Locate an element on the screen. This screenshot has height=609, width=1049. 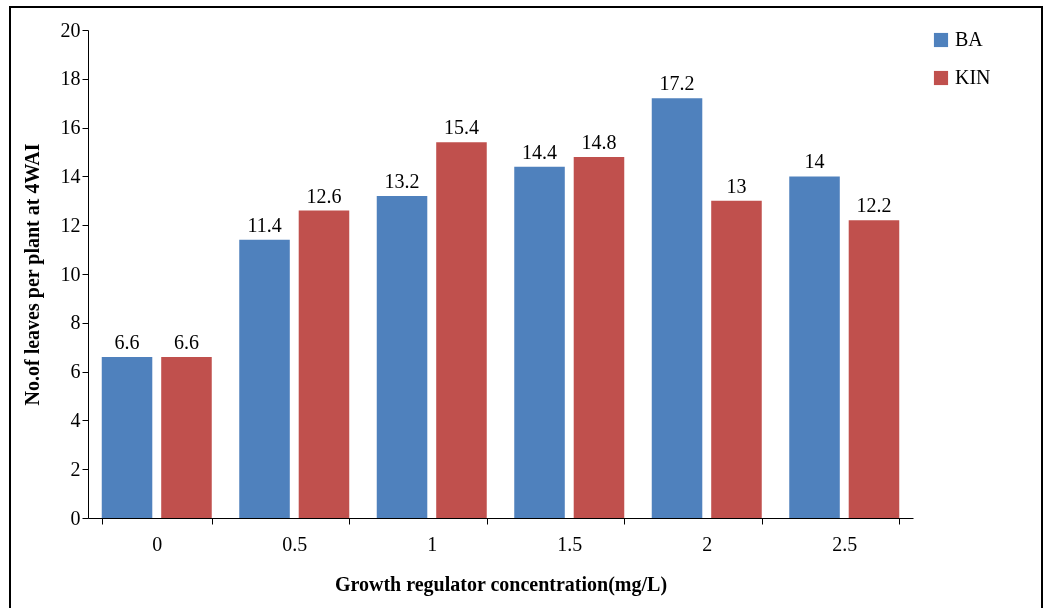
y-tick-label: 6 is located at coordinates (75, 371).